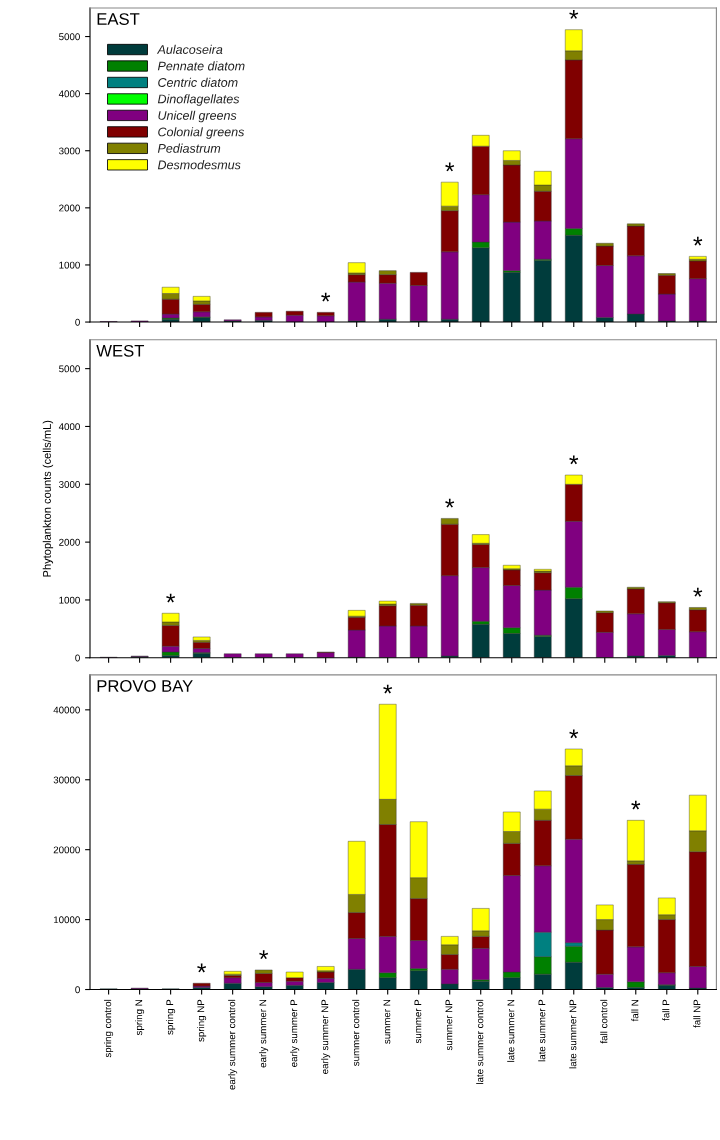 This screenshot has width=720, height=1140. Describe the element at coordinates (189, 49) in the screenshot. I see `legend-label: Aulacoseira` at that location.